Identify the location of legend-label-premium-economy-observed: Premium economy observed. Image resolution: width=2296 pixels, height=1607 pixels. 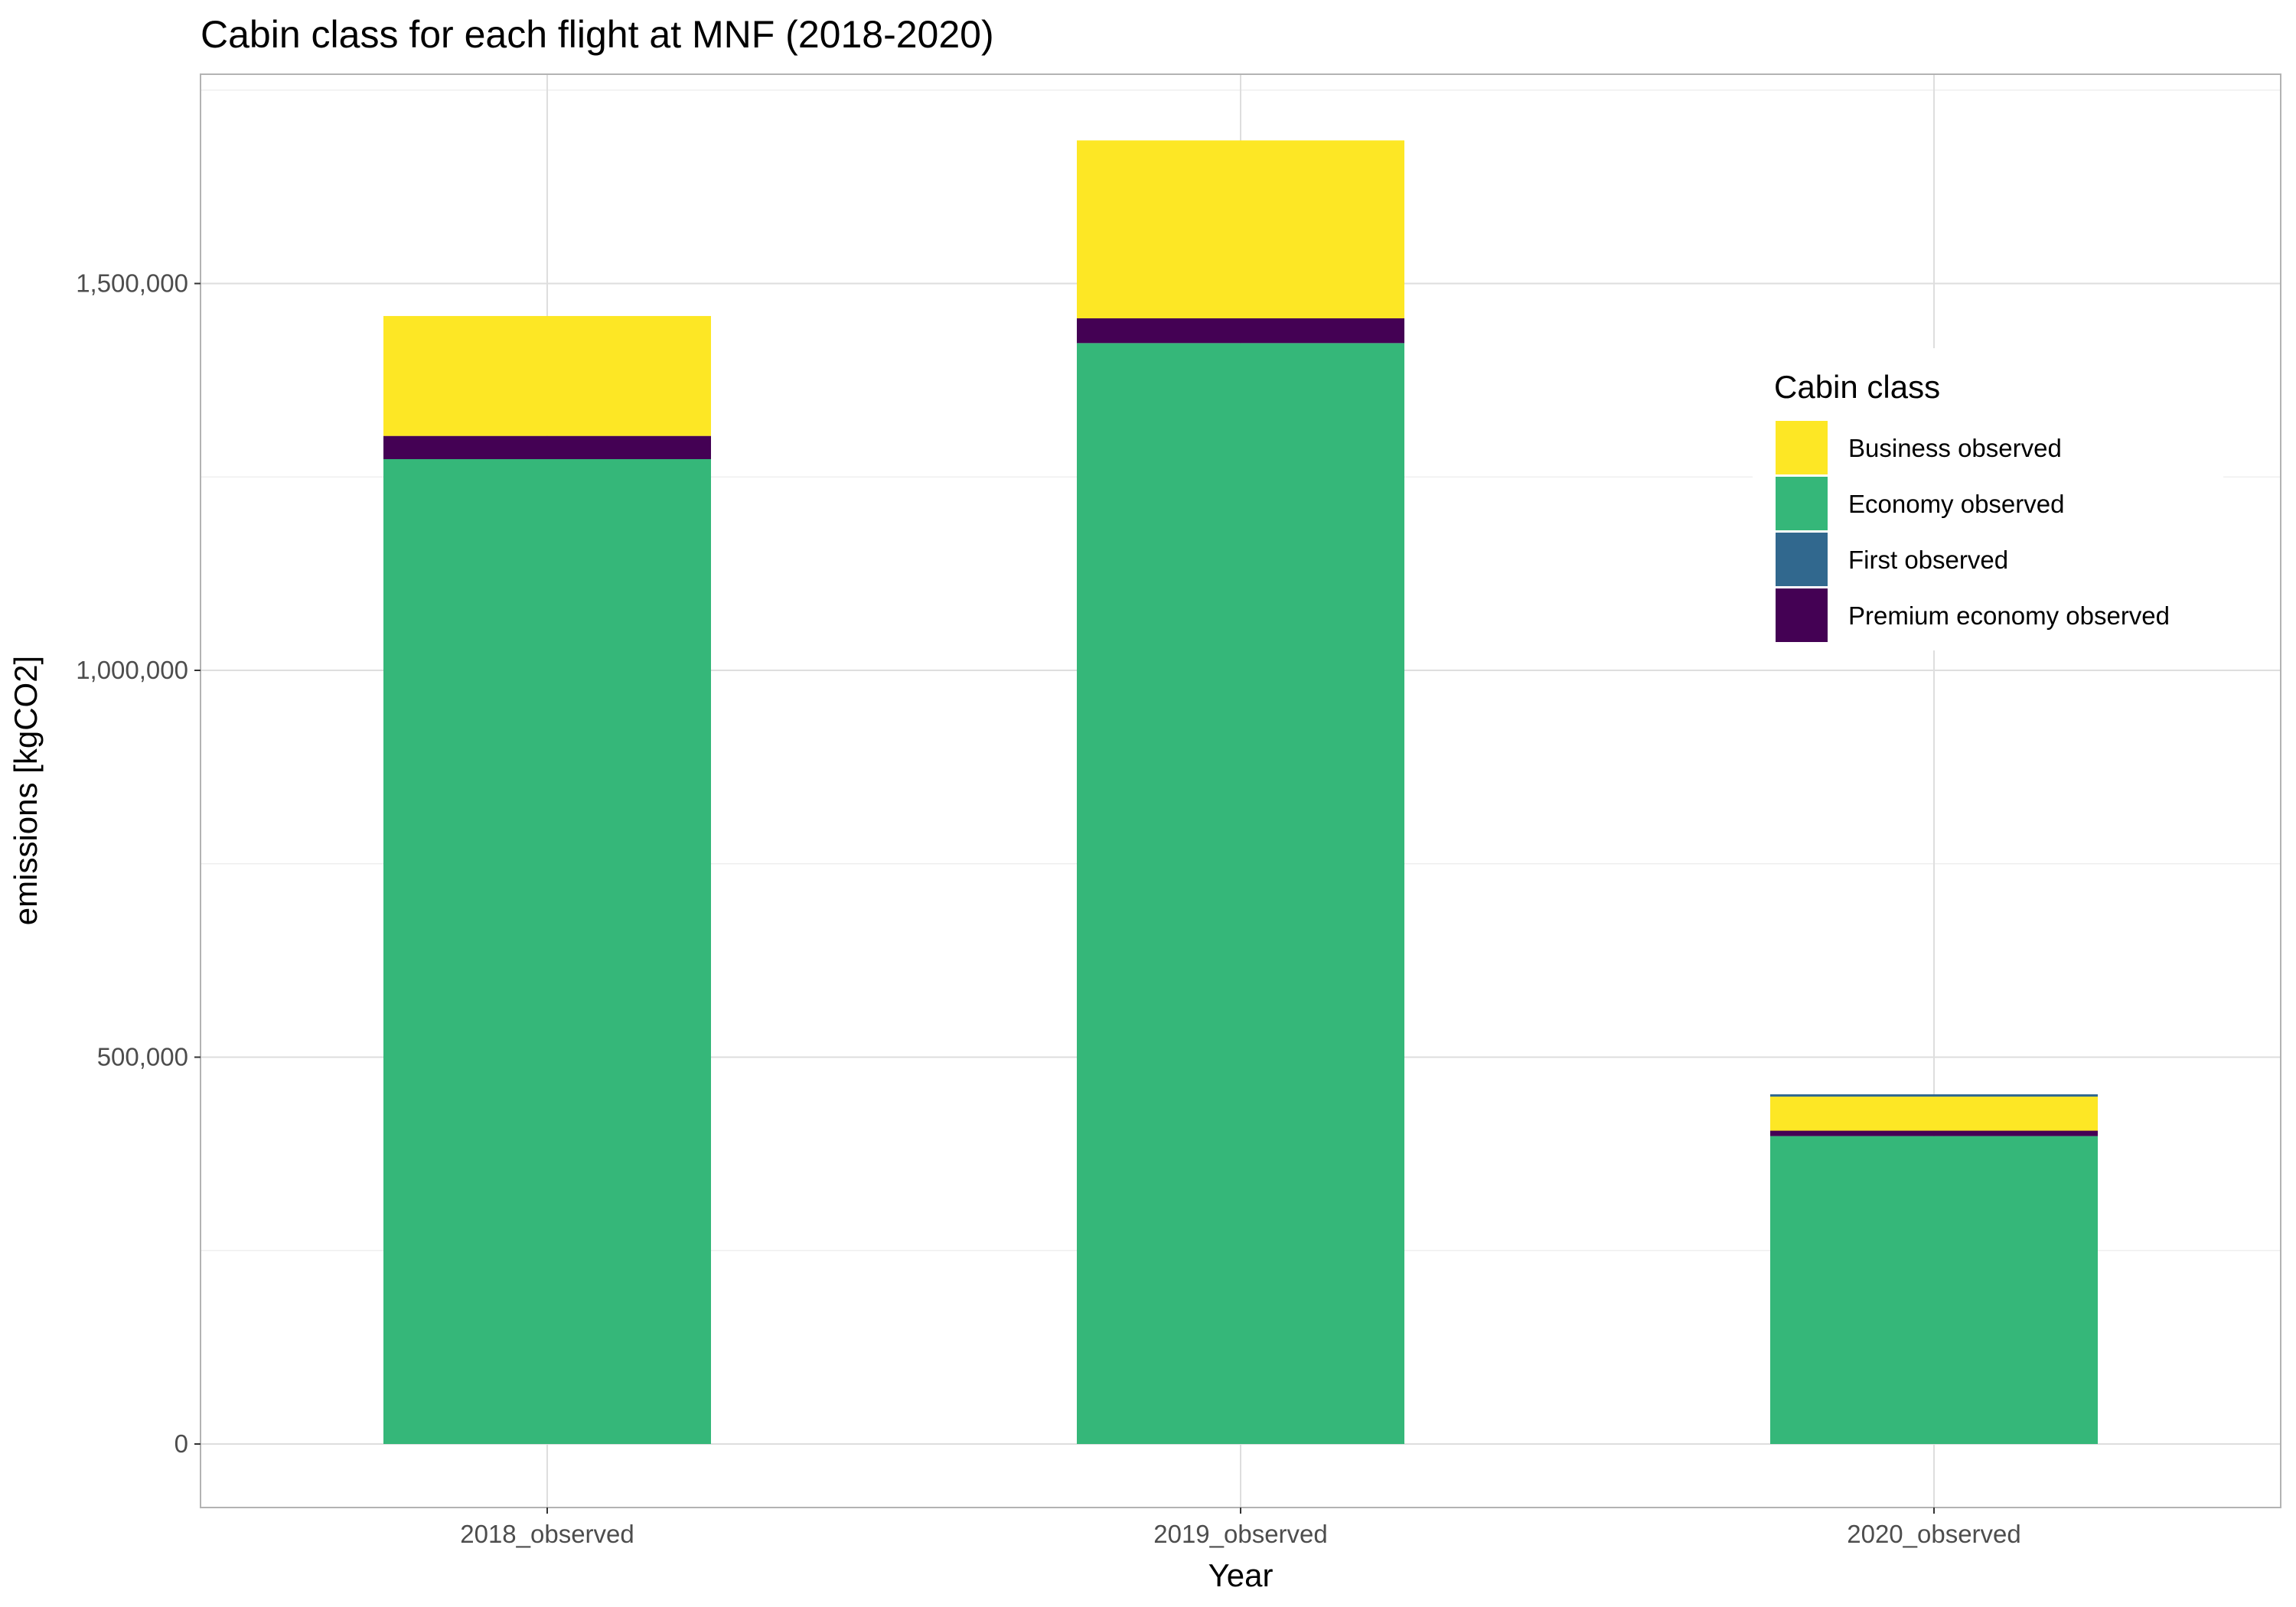
(2009, 615).